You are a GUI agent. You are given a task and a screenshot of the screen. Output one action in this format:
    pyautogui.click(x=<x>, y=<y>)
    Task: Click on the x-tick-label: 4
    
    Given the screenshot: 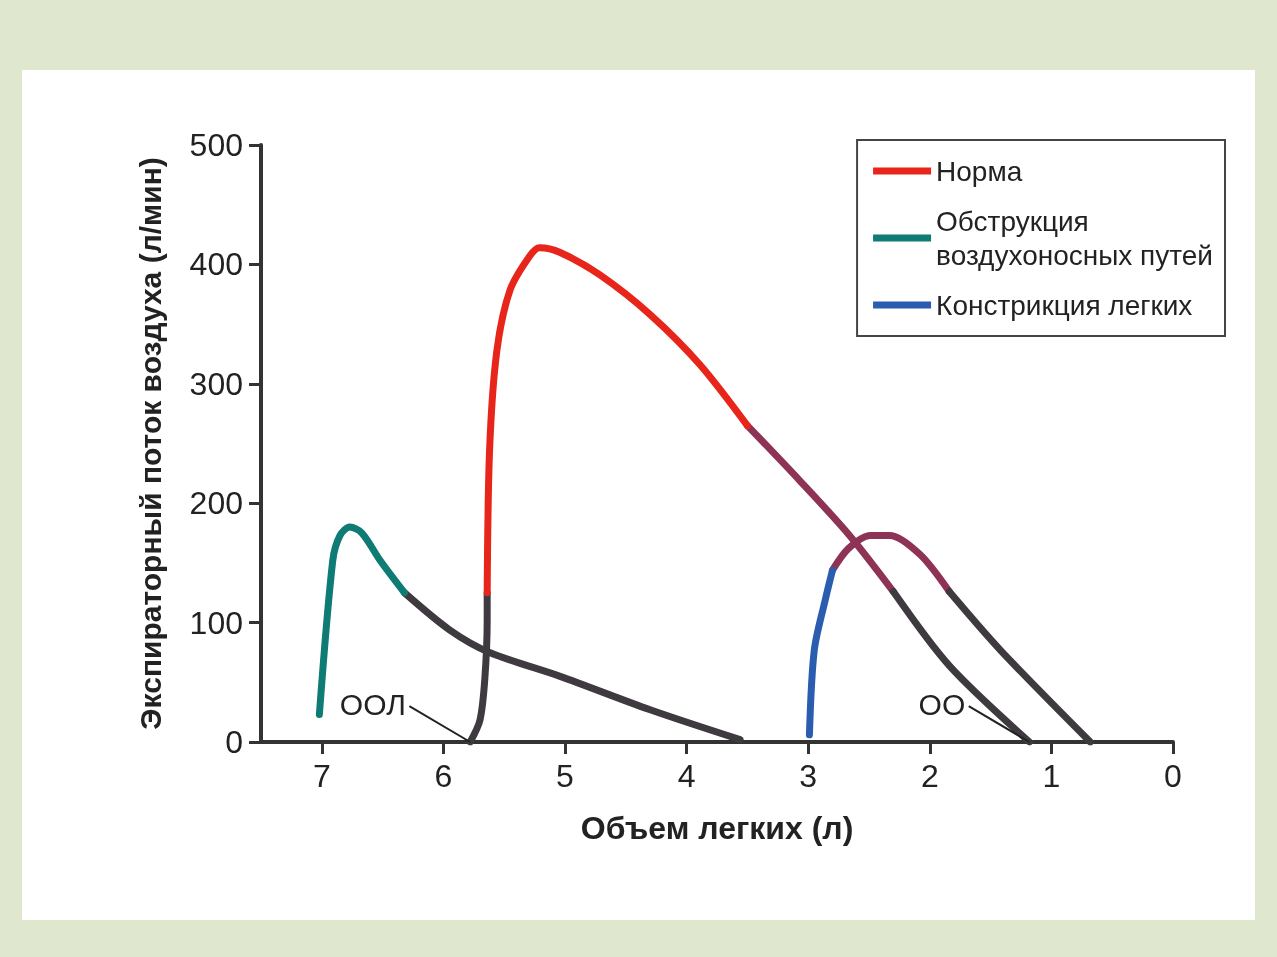 What is the action you would take?
    pyautogui.click(x=686, y=776)
    